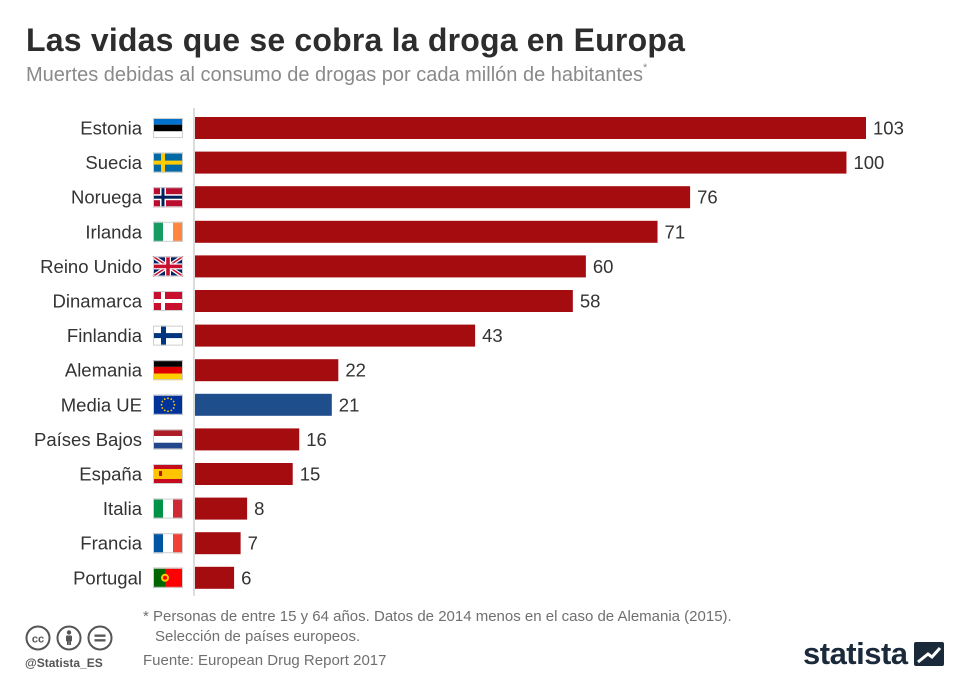 This screenshot has height=684, width=960. What do you see at coordinates (675, 231) in the screenshot?
I see `value-label: 71` at bounding box center [675, 231].